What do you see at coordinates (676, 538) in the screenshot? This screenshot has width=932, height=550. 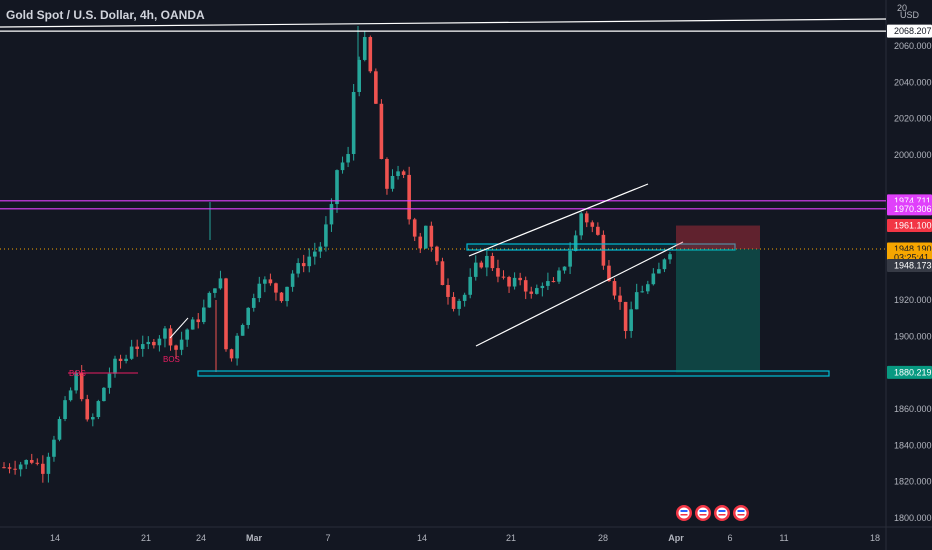 I see `x-tick-label: Apr` at bounding box center [676, 538].